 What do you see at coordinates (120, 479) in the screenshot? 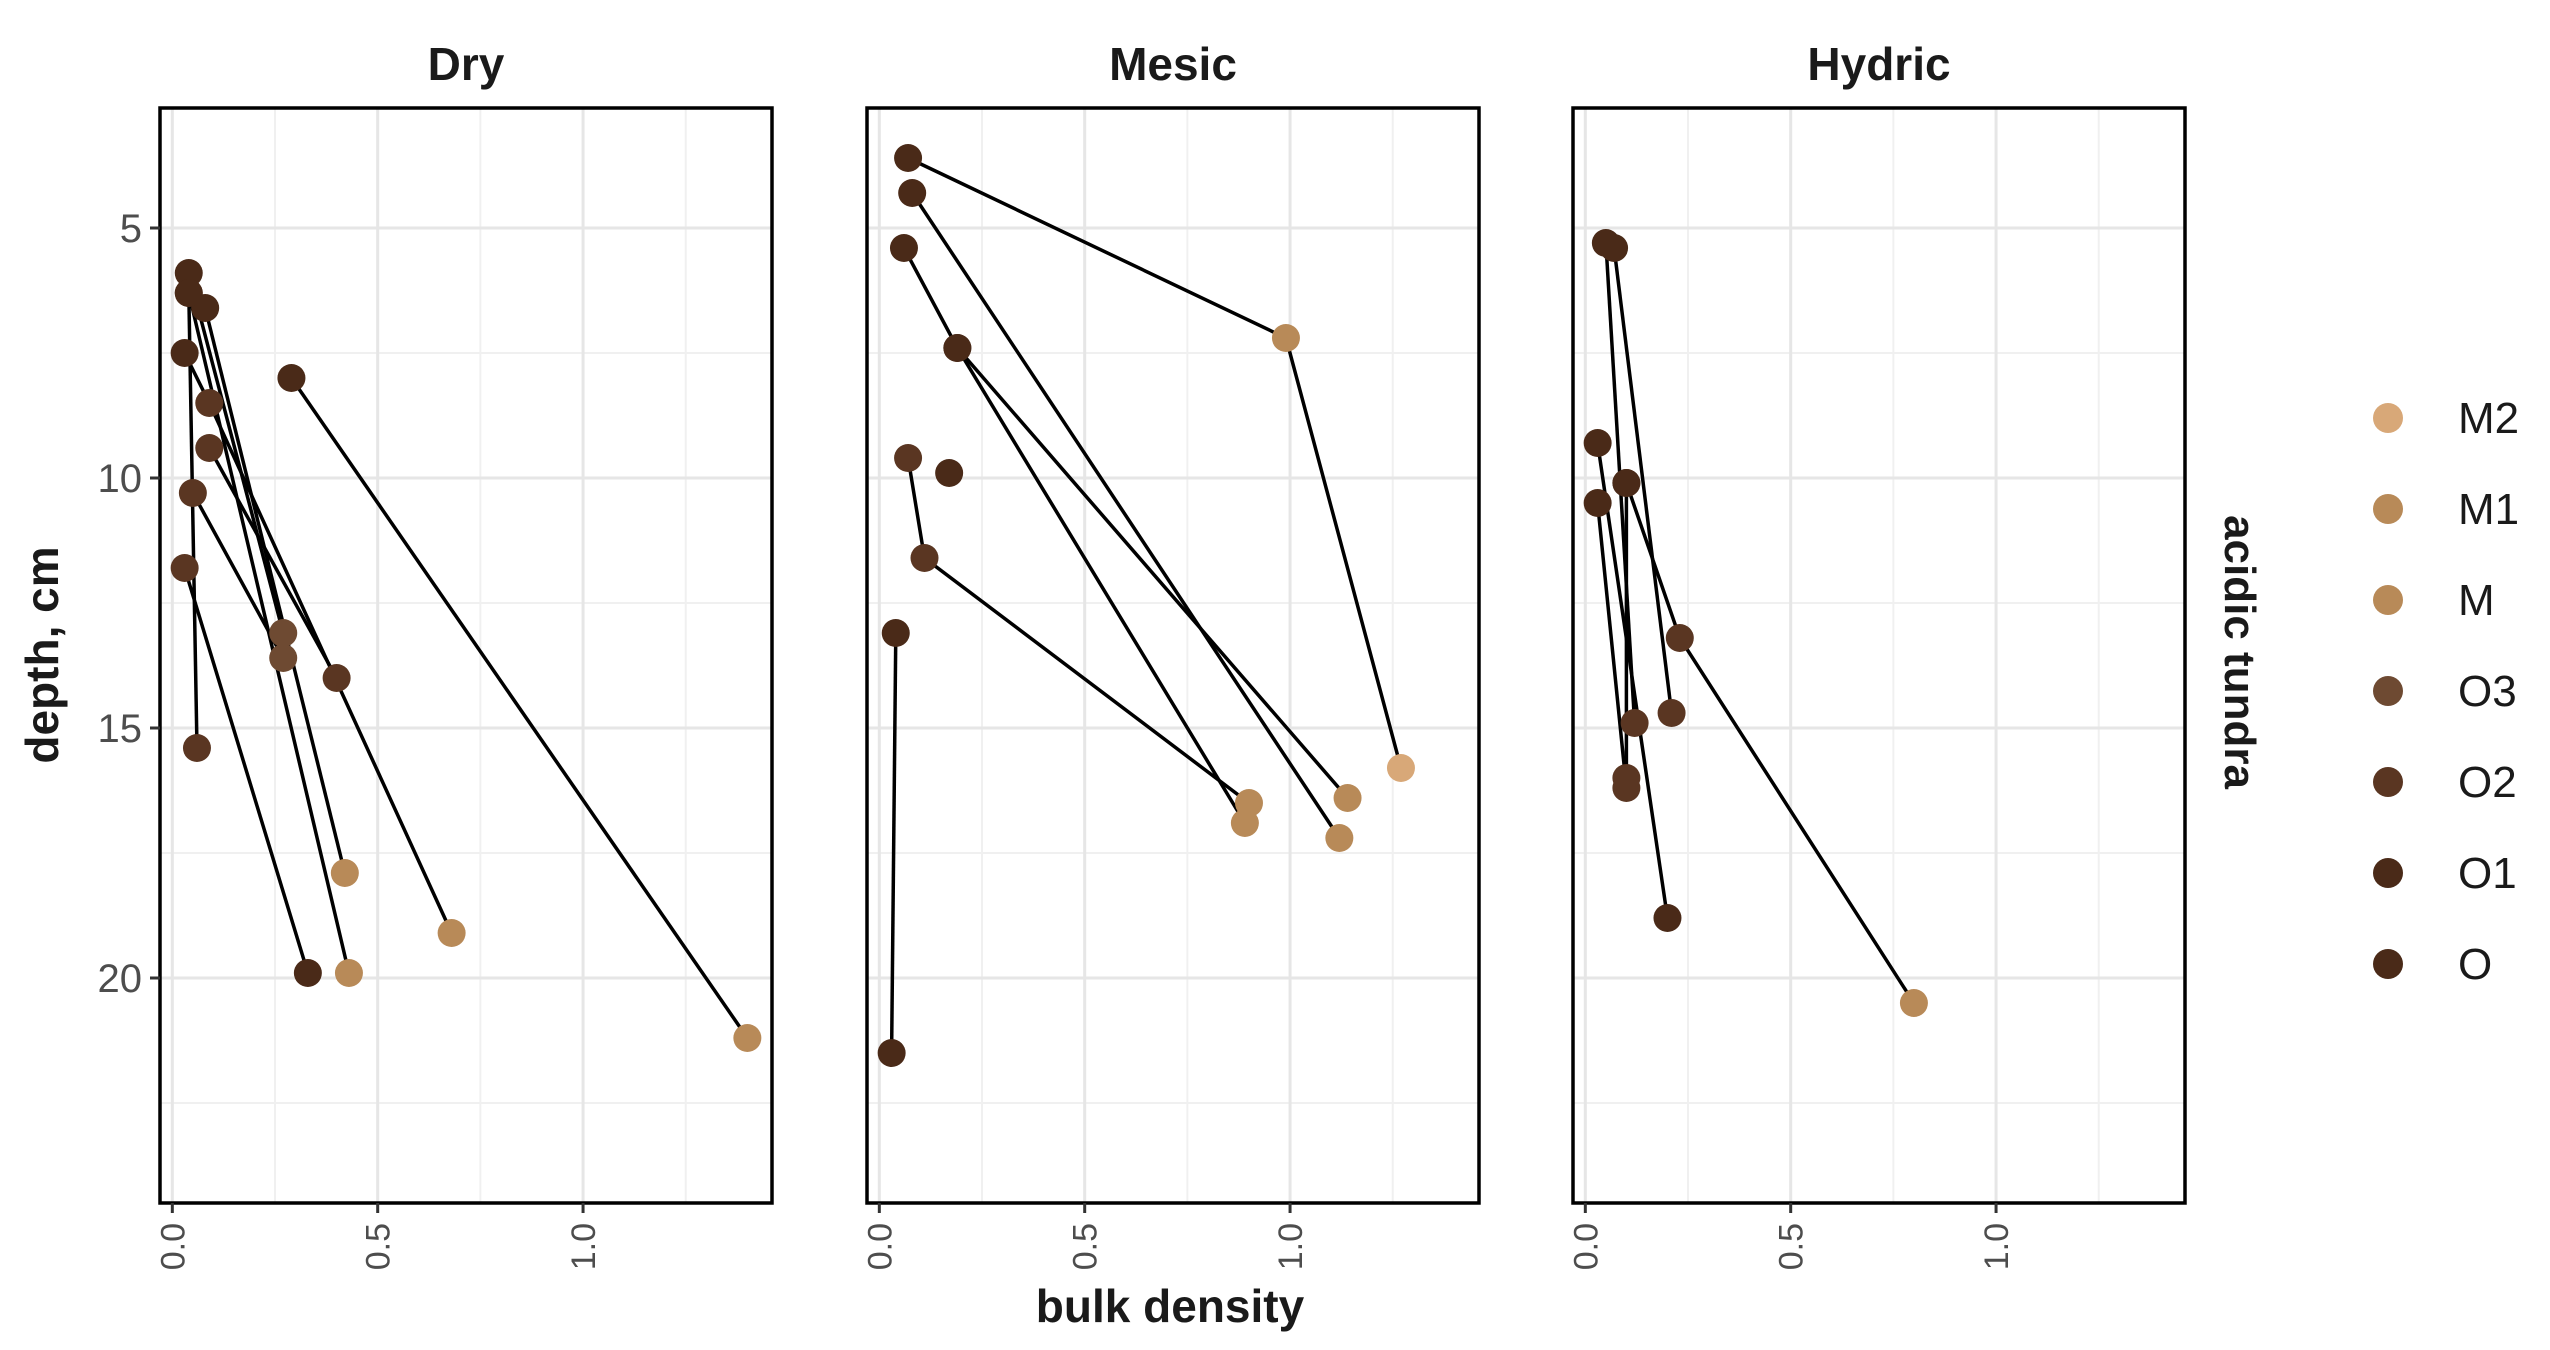
I see `y-tick-label: 10` at bounding box center [120, 479].